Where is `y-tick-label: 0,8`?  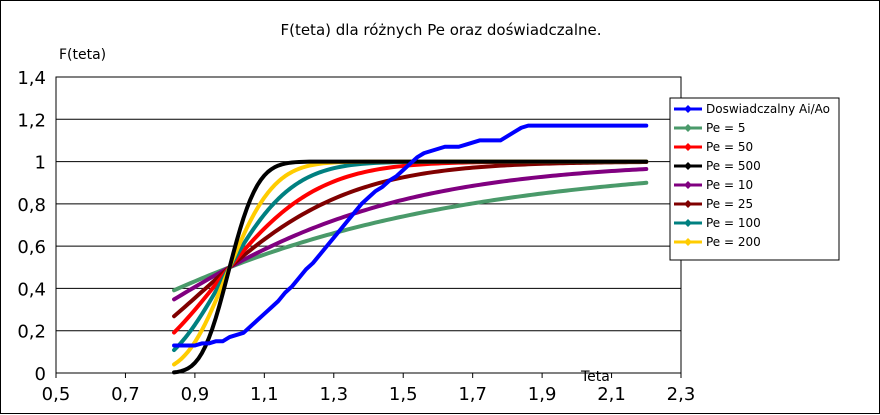
y-tick-label: 0,8 is located at coordinates (31, 205).